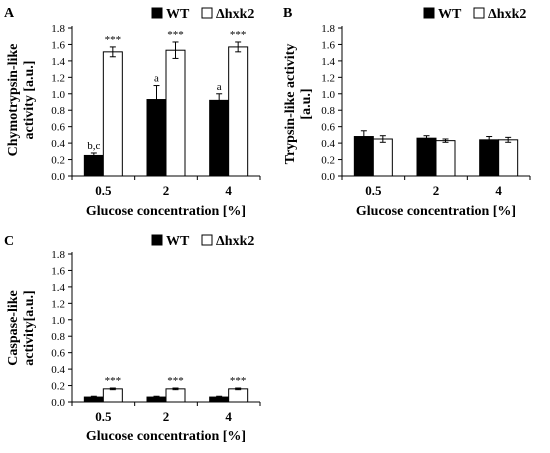 The width and height of the screenshot is (550, 453). I want to click on y-axis-label: activity [a.u.], so click(29, 100).